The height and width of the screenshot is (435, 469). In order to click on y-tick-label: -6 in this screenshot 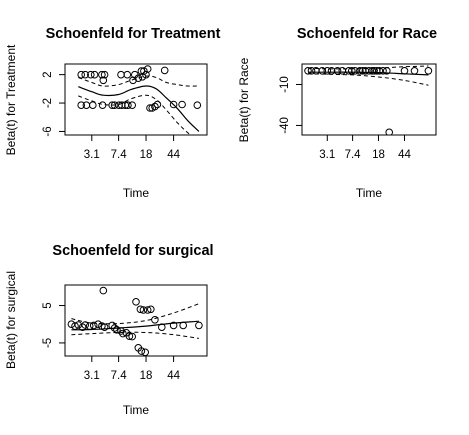, I will do `click(48, 131)`.